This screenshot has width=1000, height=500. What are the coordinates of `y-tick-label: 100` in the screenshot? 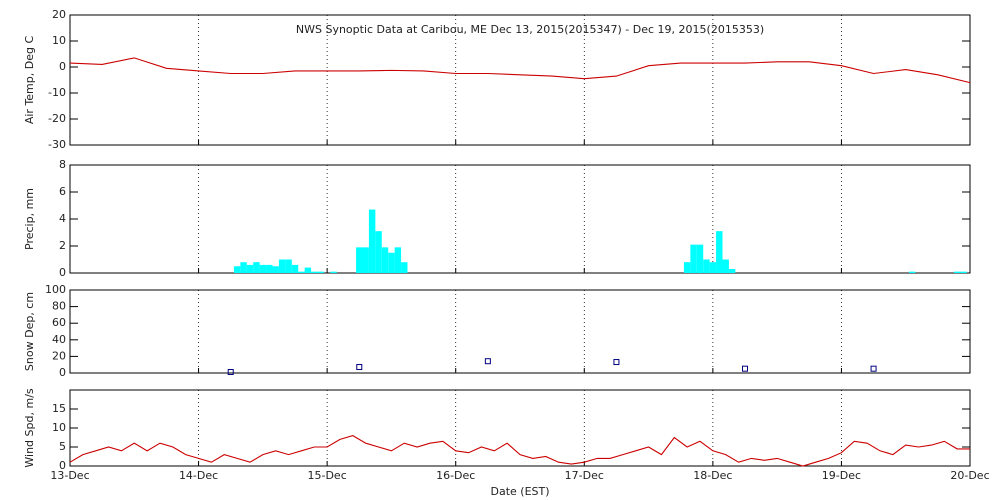 It's located at (55, 289).